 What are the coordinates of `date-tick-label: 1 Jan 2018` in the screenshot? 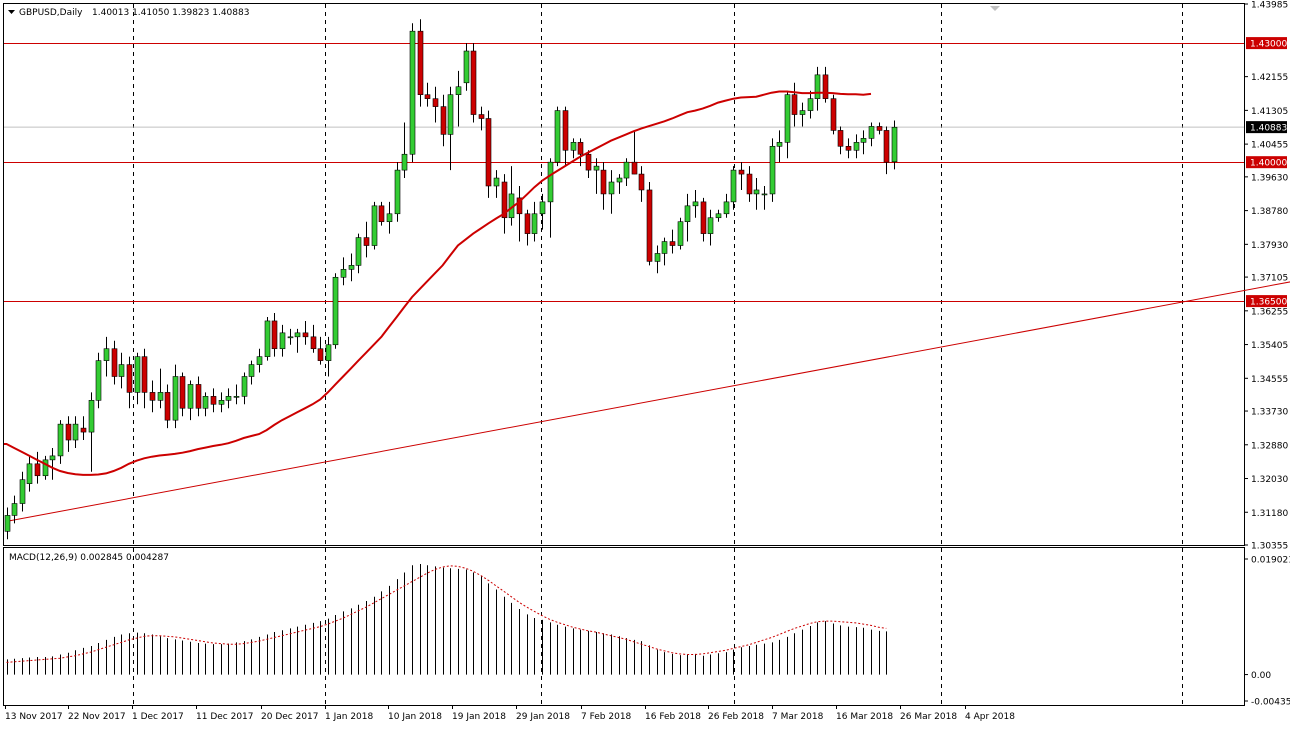 It's located at (349, 717).